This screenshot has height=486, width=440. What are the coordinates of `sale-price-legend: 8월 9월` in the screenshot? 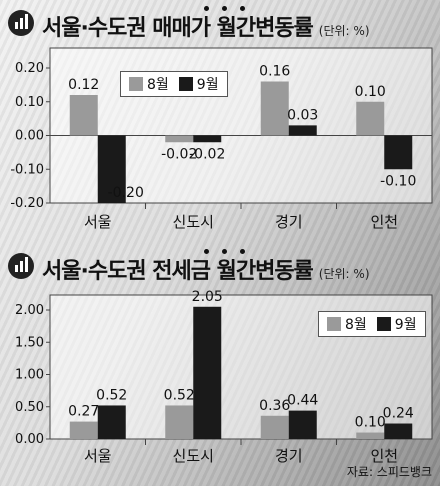 It's located at (174, 84).